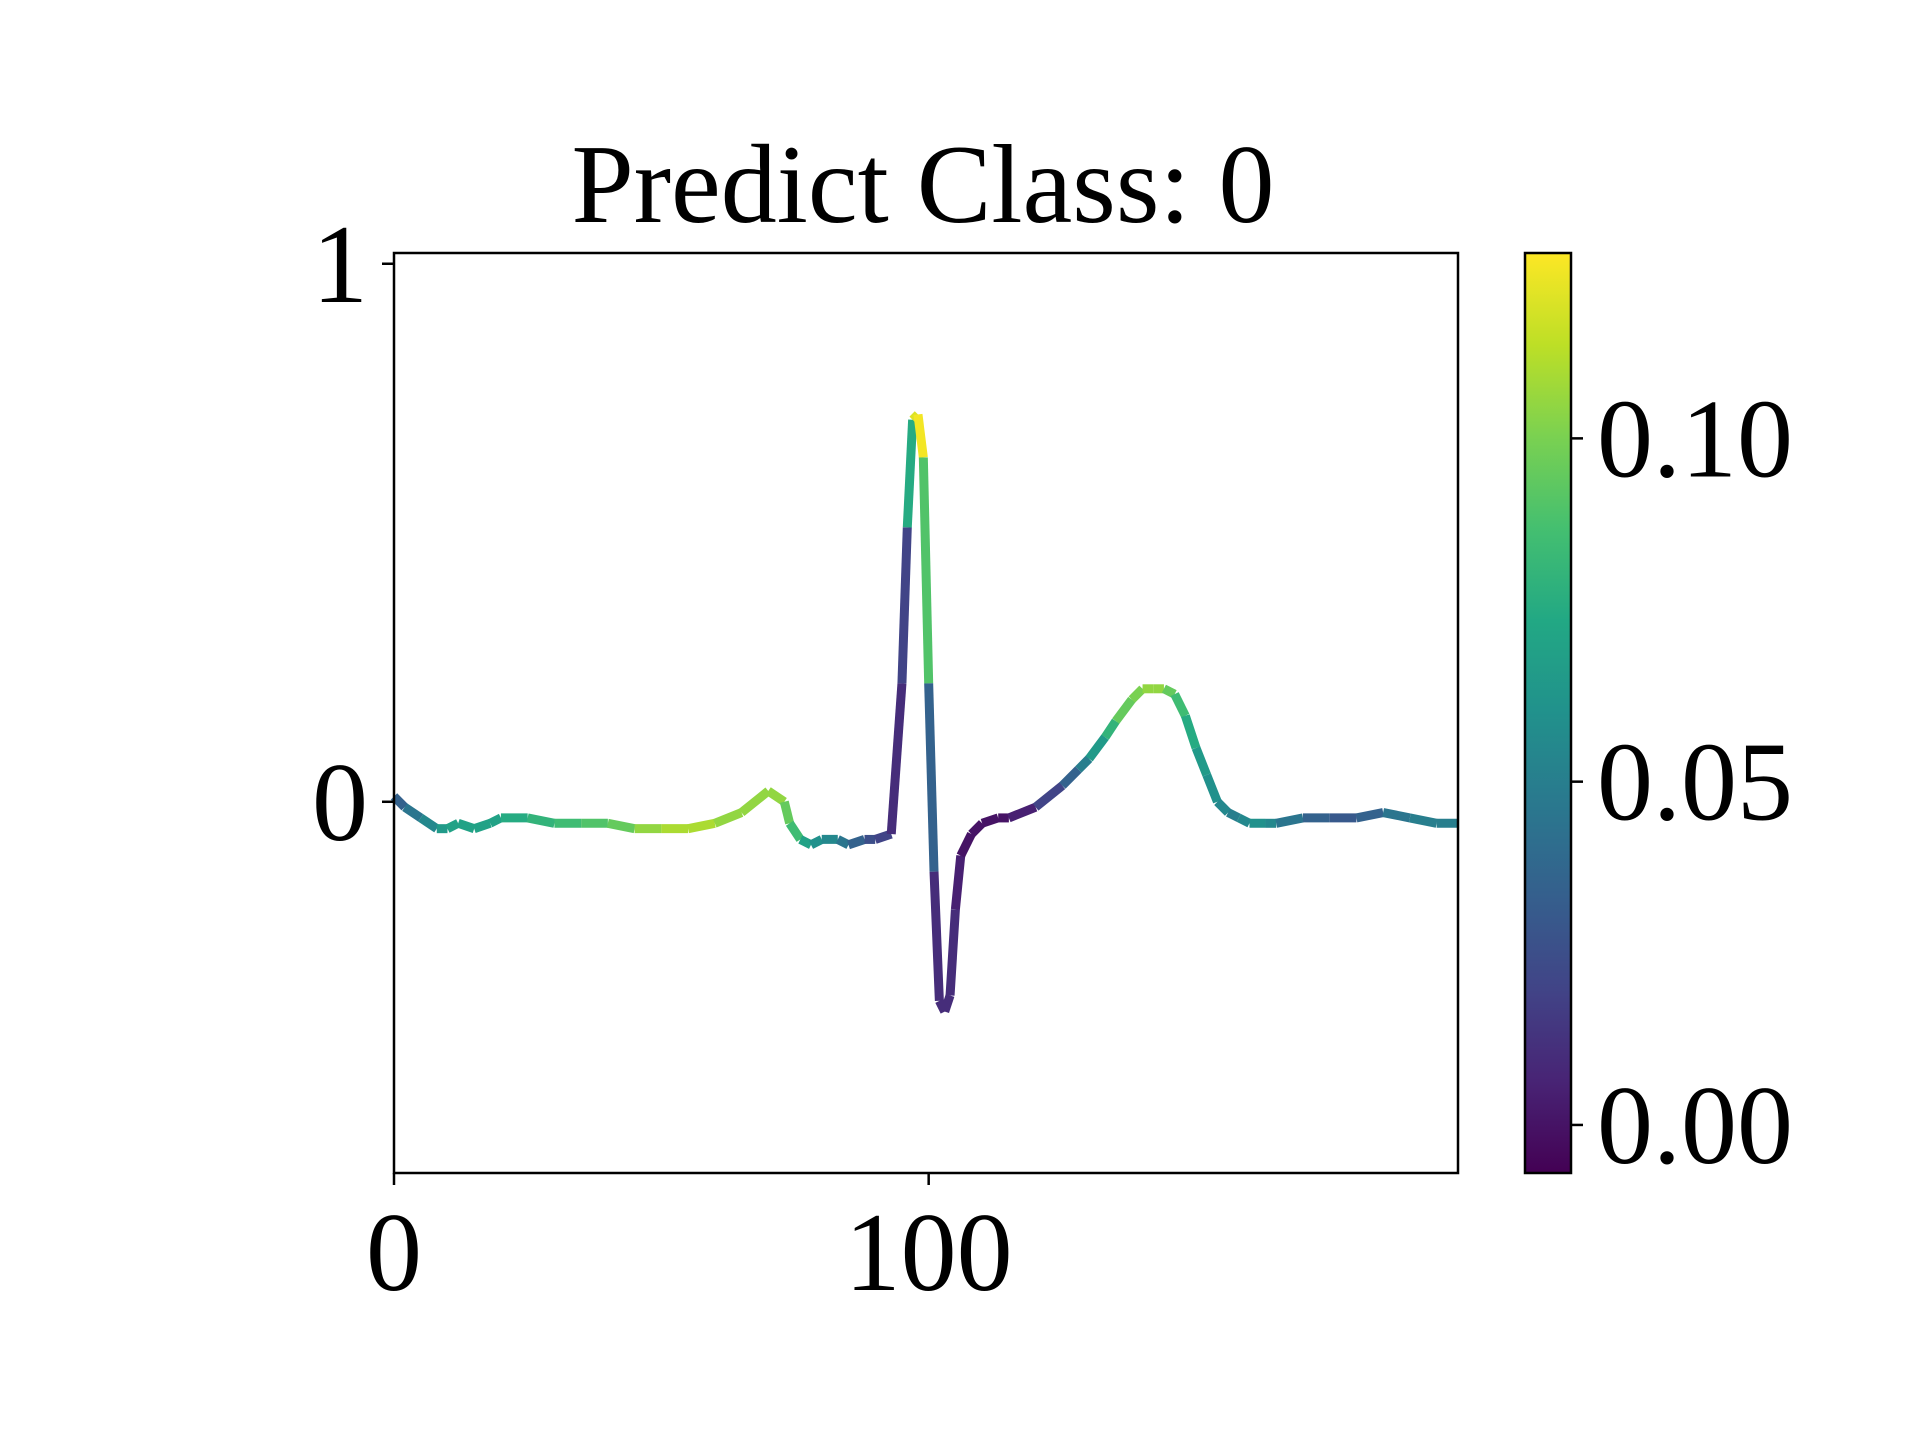 The height and width of the screenshot is (1440, 1920). Describe the element at coordinates (340, 265) in the screenshot. I see `y-tick-label: 1` at that location.